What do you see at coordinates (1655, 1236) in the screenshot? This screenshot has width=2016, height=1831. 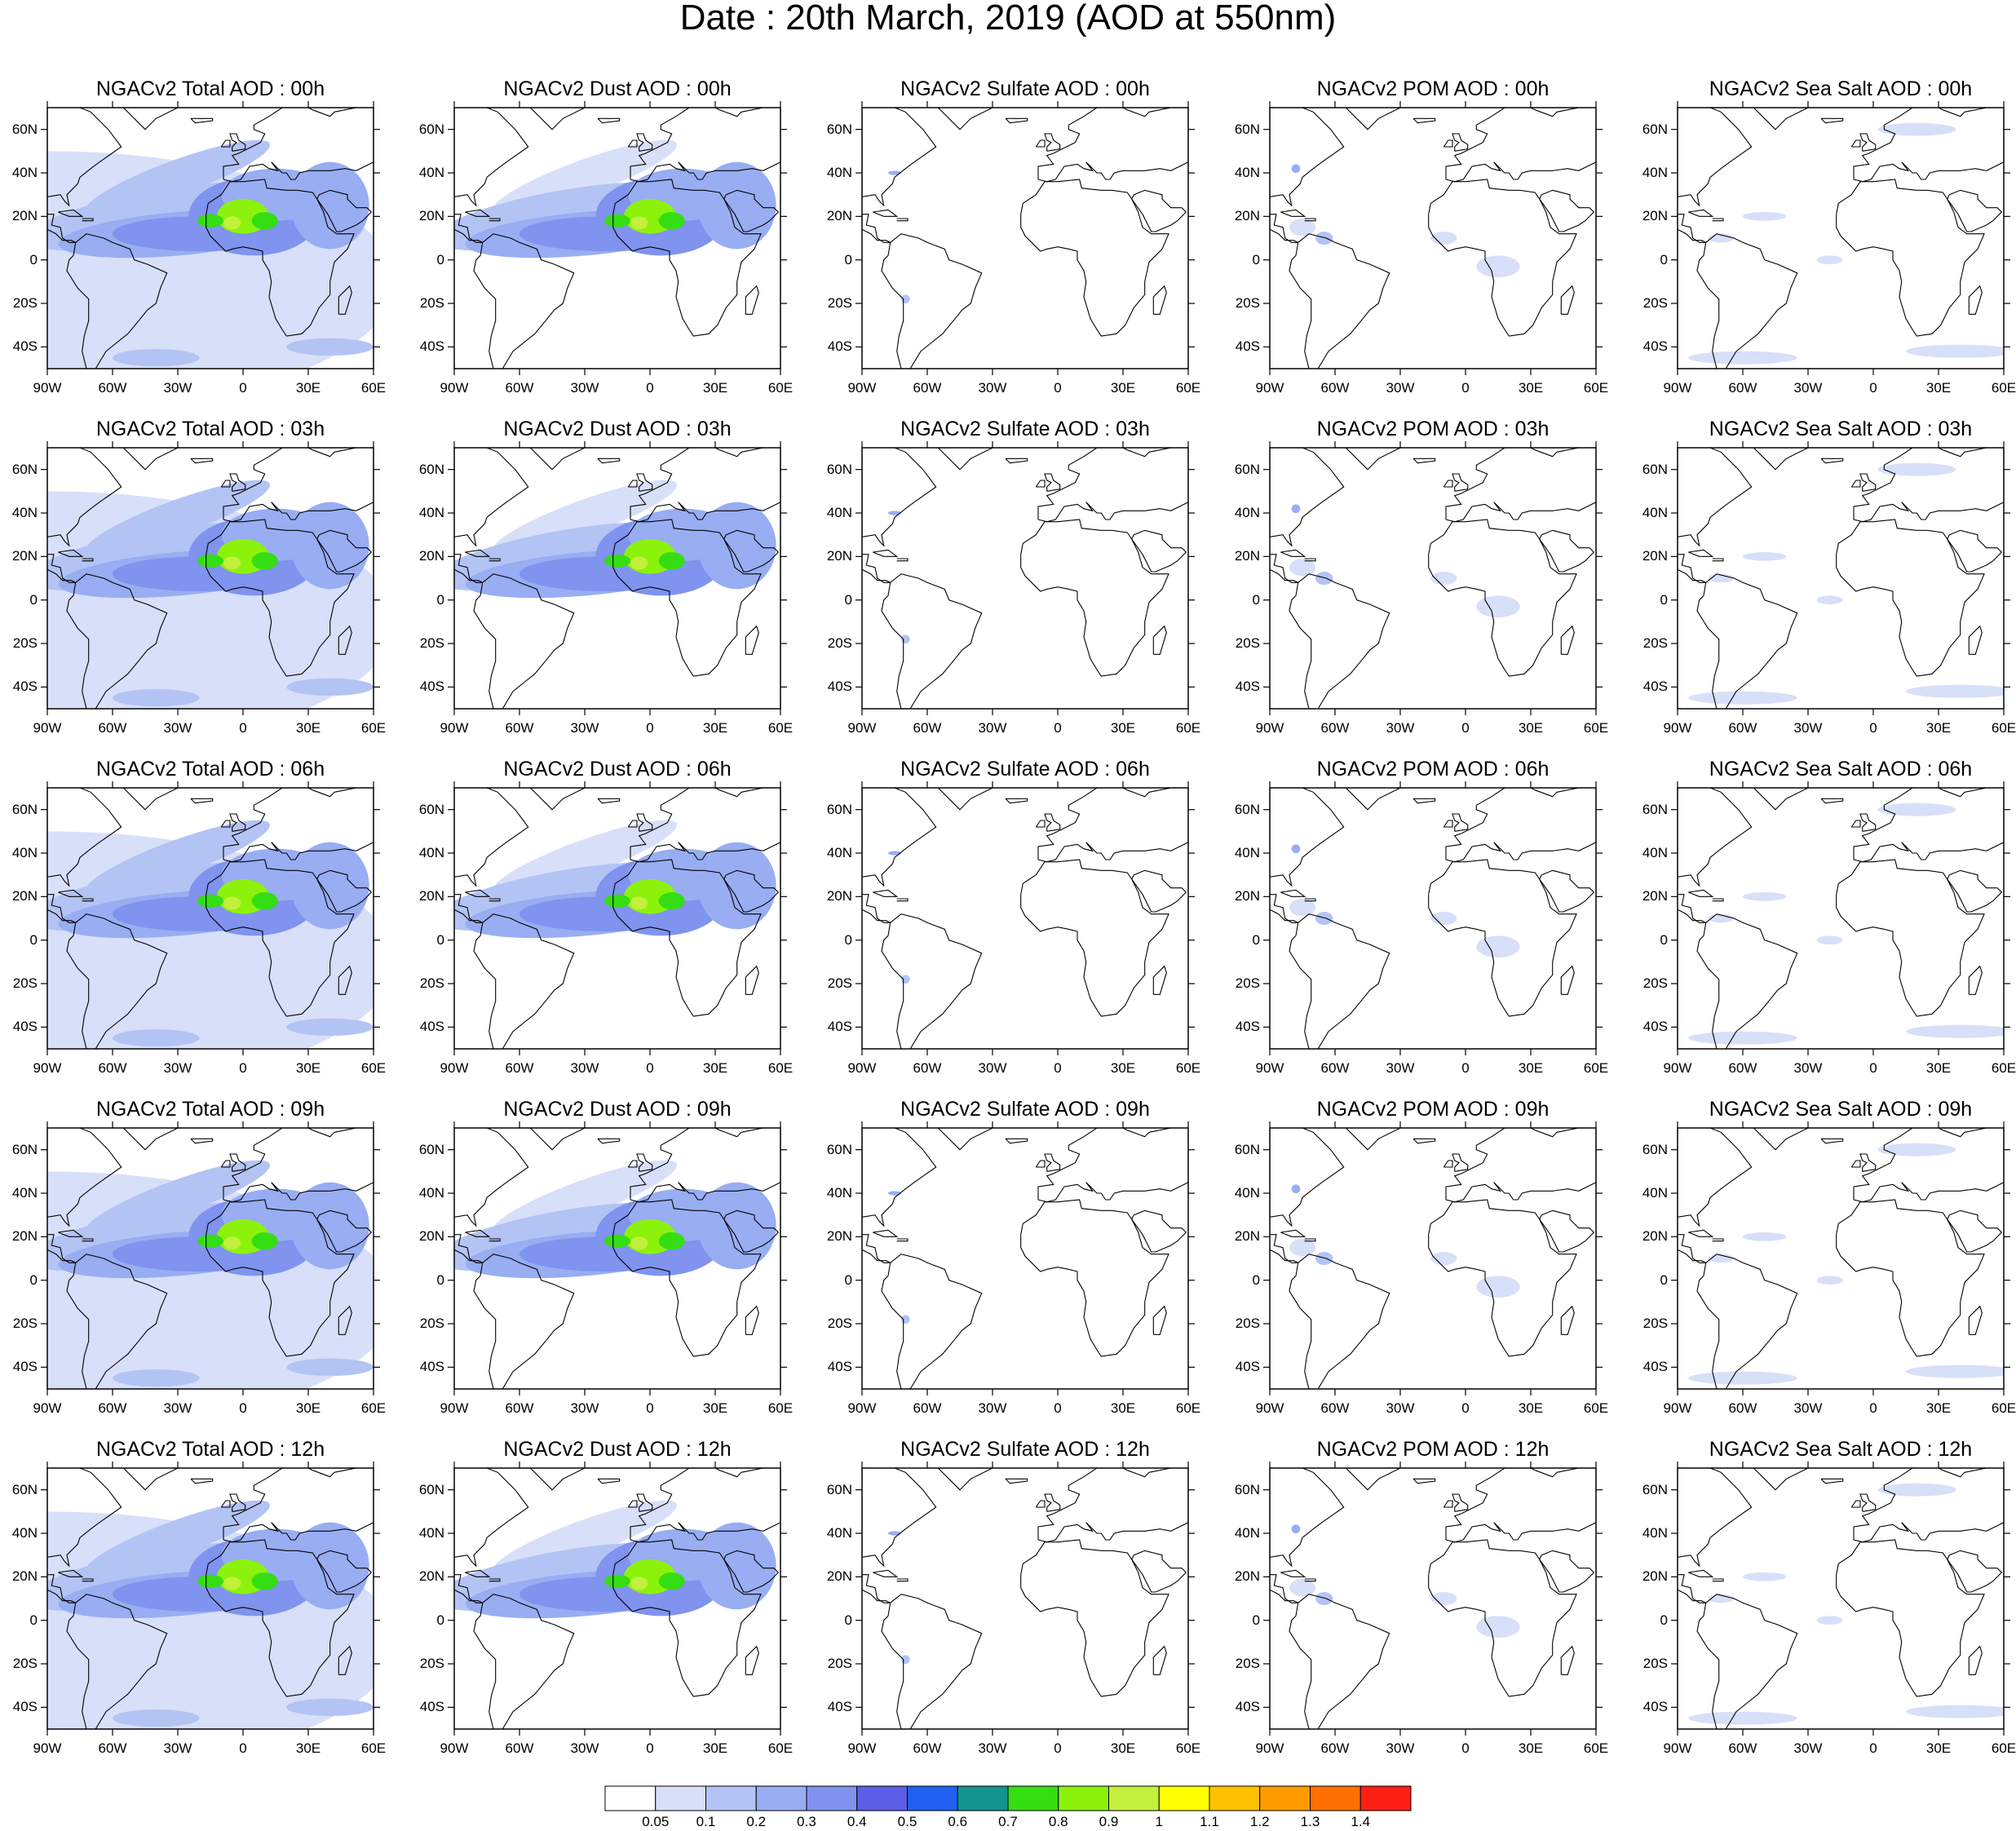 I see `lat-tick-label: 20N` at bounding box center [1655, 1236].